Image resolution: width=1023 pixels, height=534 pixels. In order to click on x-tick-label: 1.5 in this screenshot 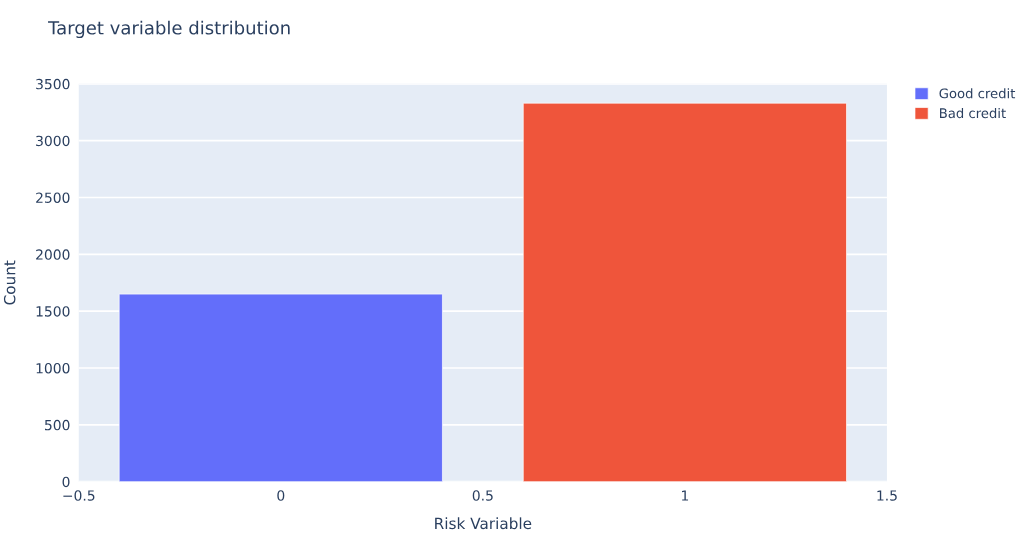, I will do `click(887, 495)`.